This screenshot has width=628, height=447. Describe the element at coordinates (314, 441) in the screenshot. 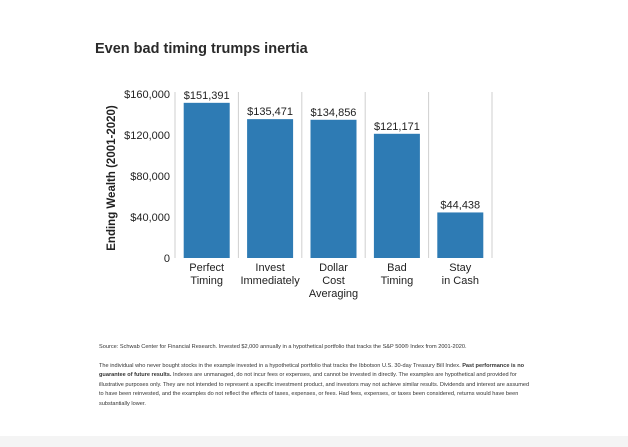

I see `bottom-shade` at that location.